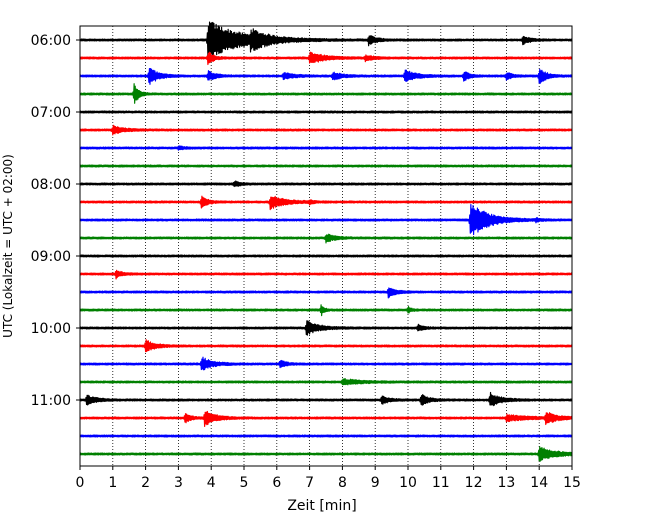 Image resolution: width=650 pixels, height=520 pixels. Describe the element at coordinates (51, 113) in the screenshot. I see `y-tick-label: 07:00` at that location.